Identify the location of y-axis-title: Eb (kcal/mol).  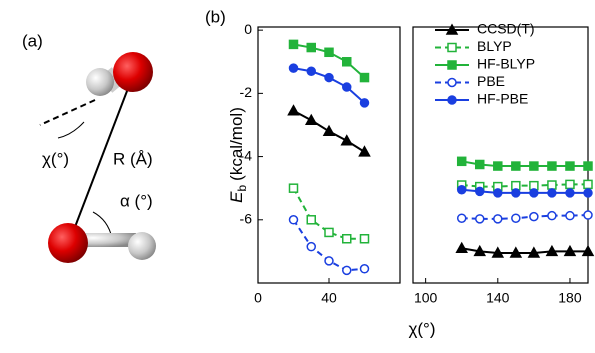
(238, 155).